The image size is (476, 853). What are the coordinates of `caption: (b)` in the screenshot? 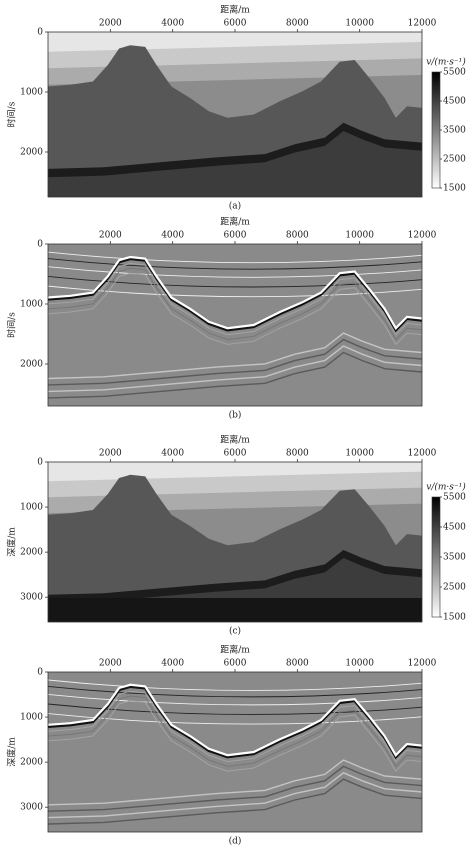 It's located at (235, 415).